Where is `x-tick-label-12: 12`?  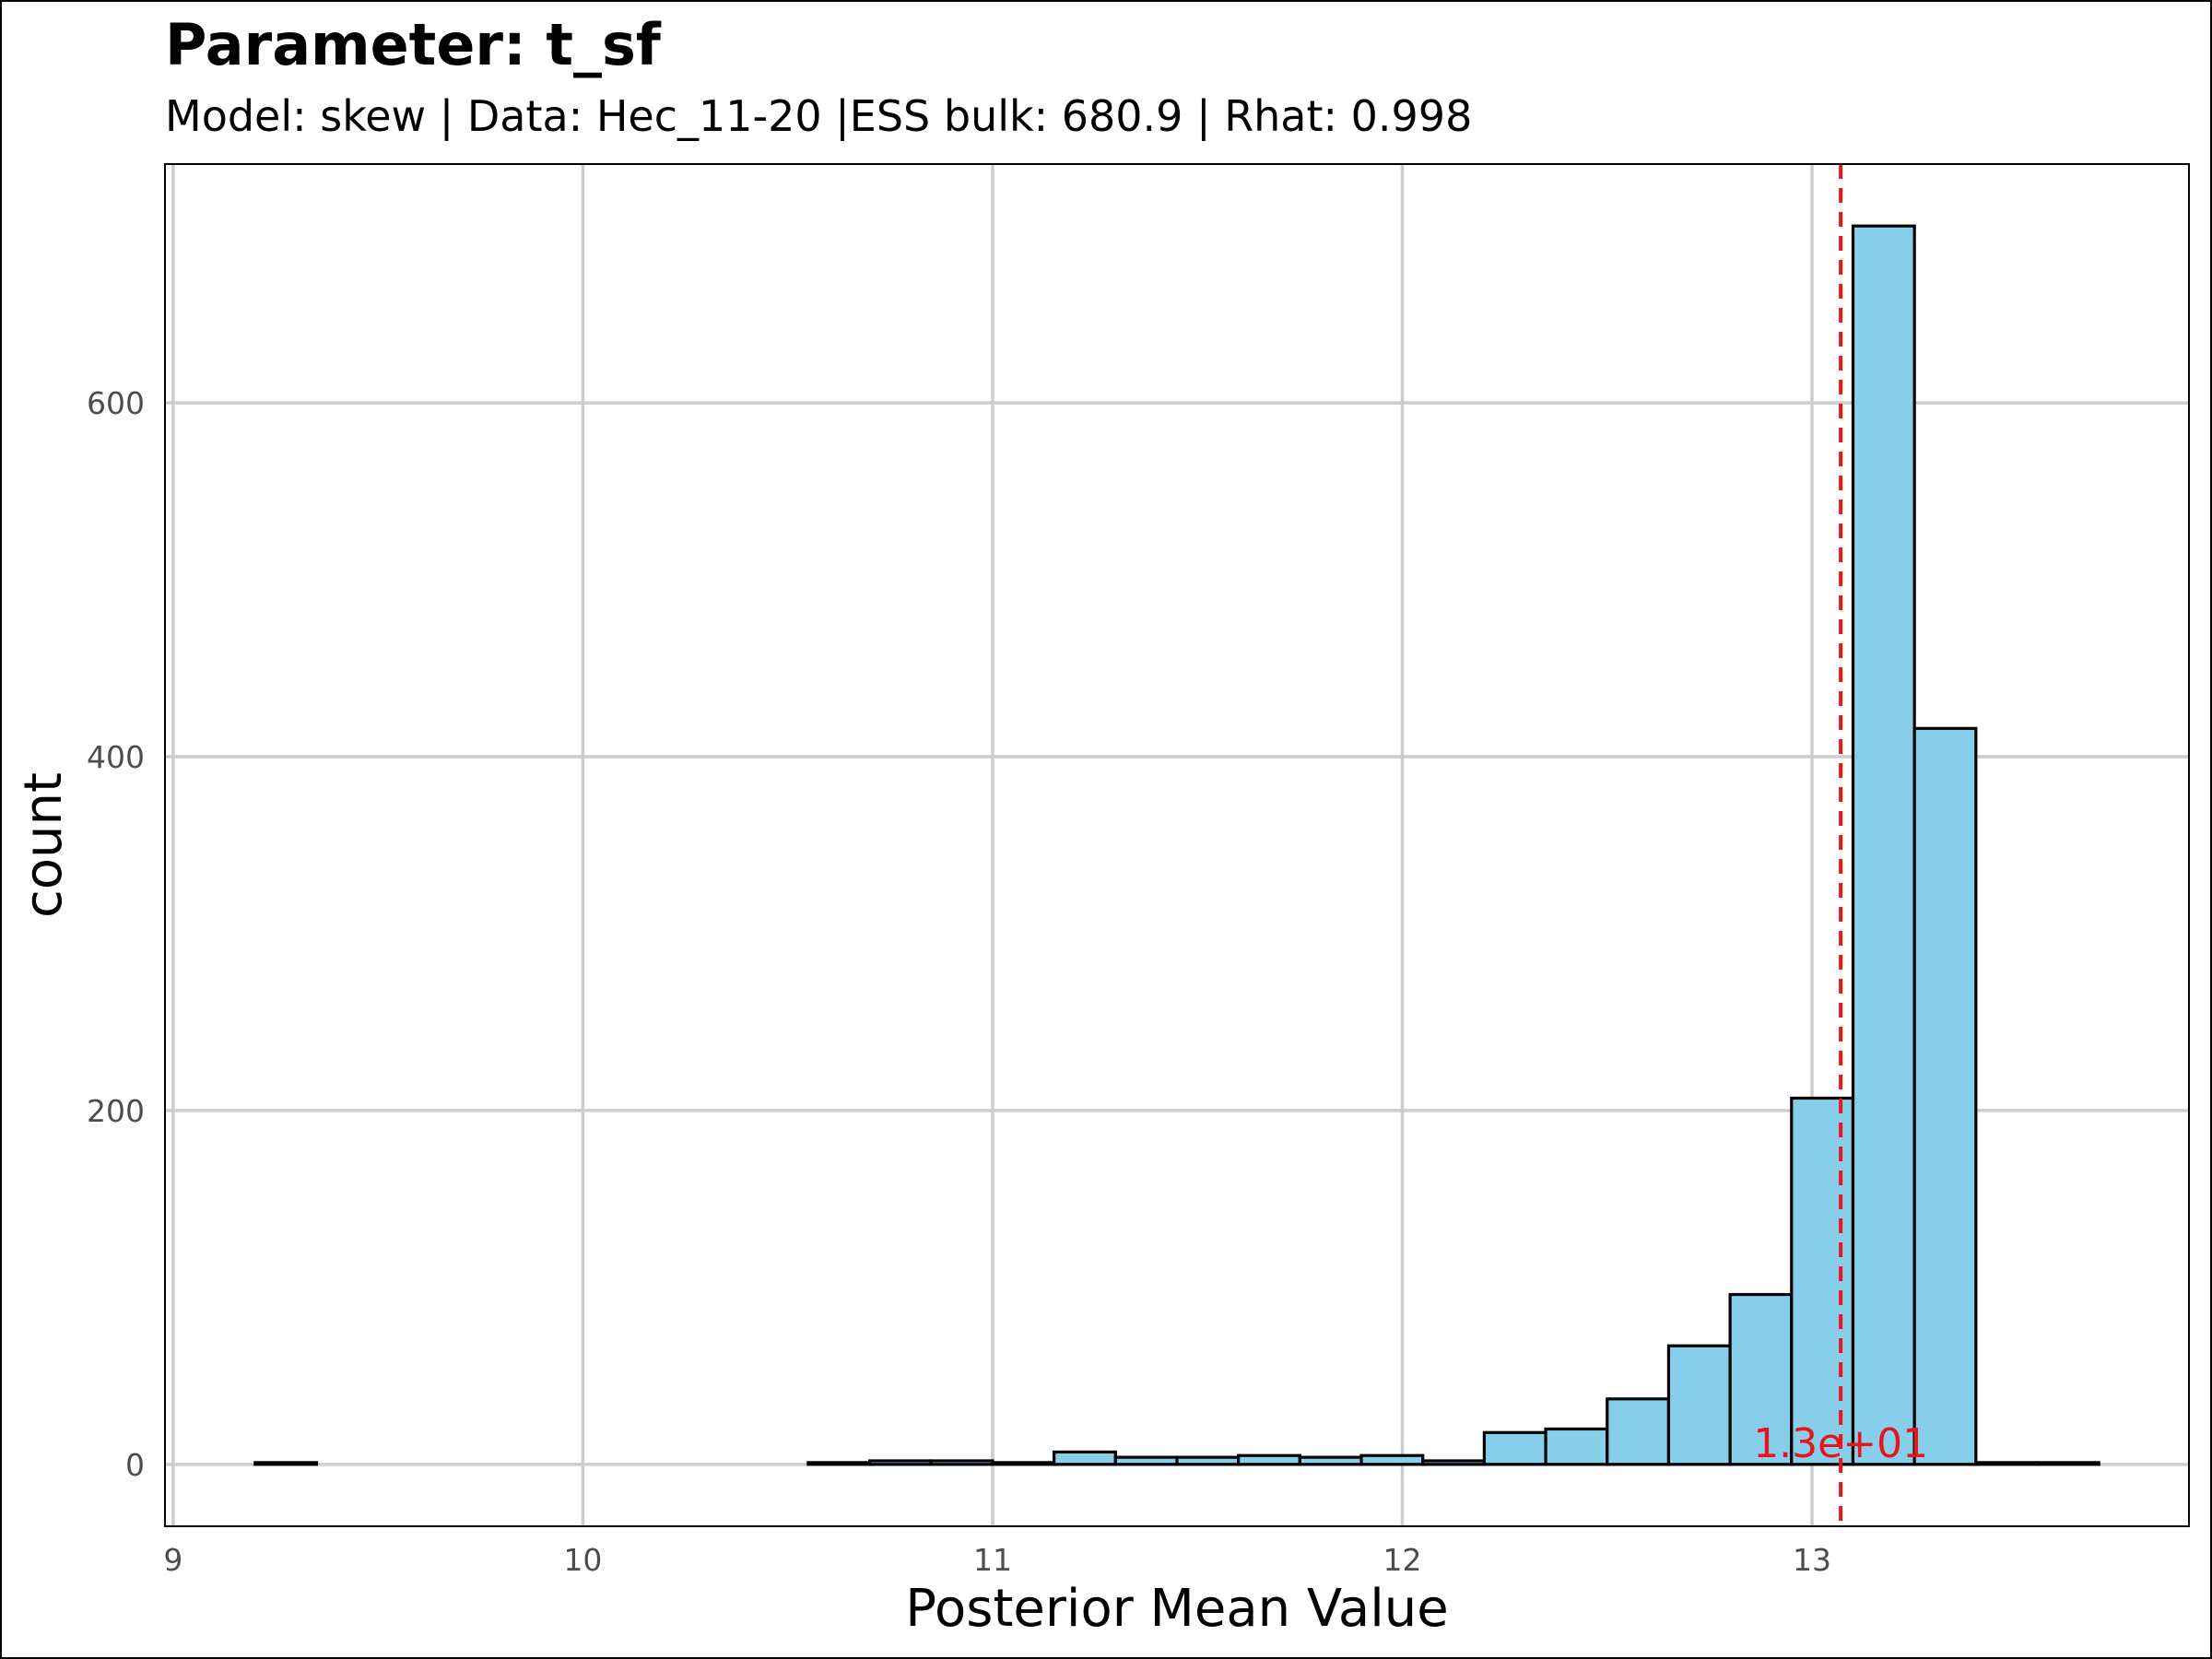 x-tick-label-12: 12 is located at coordinates (1401, 1560).